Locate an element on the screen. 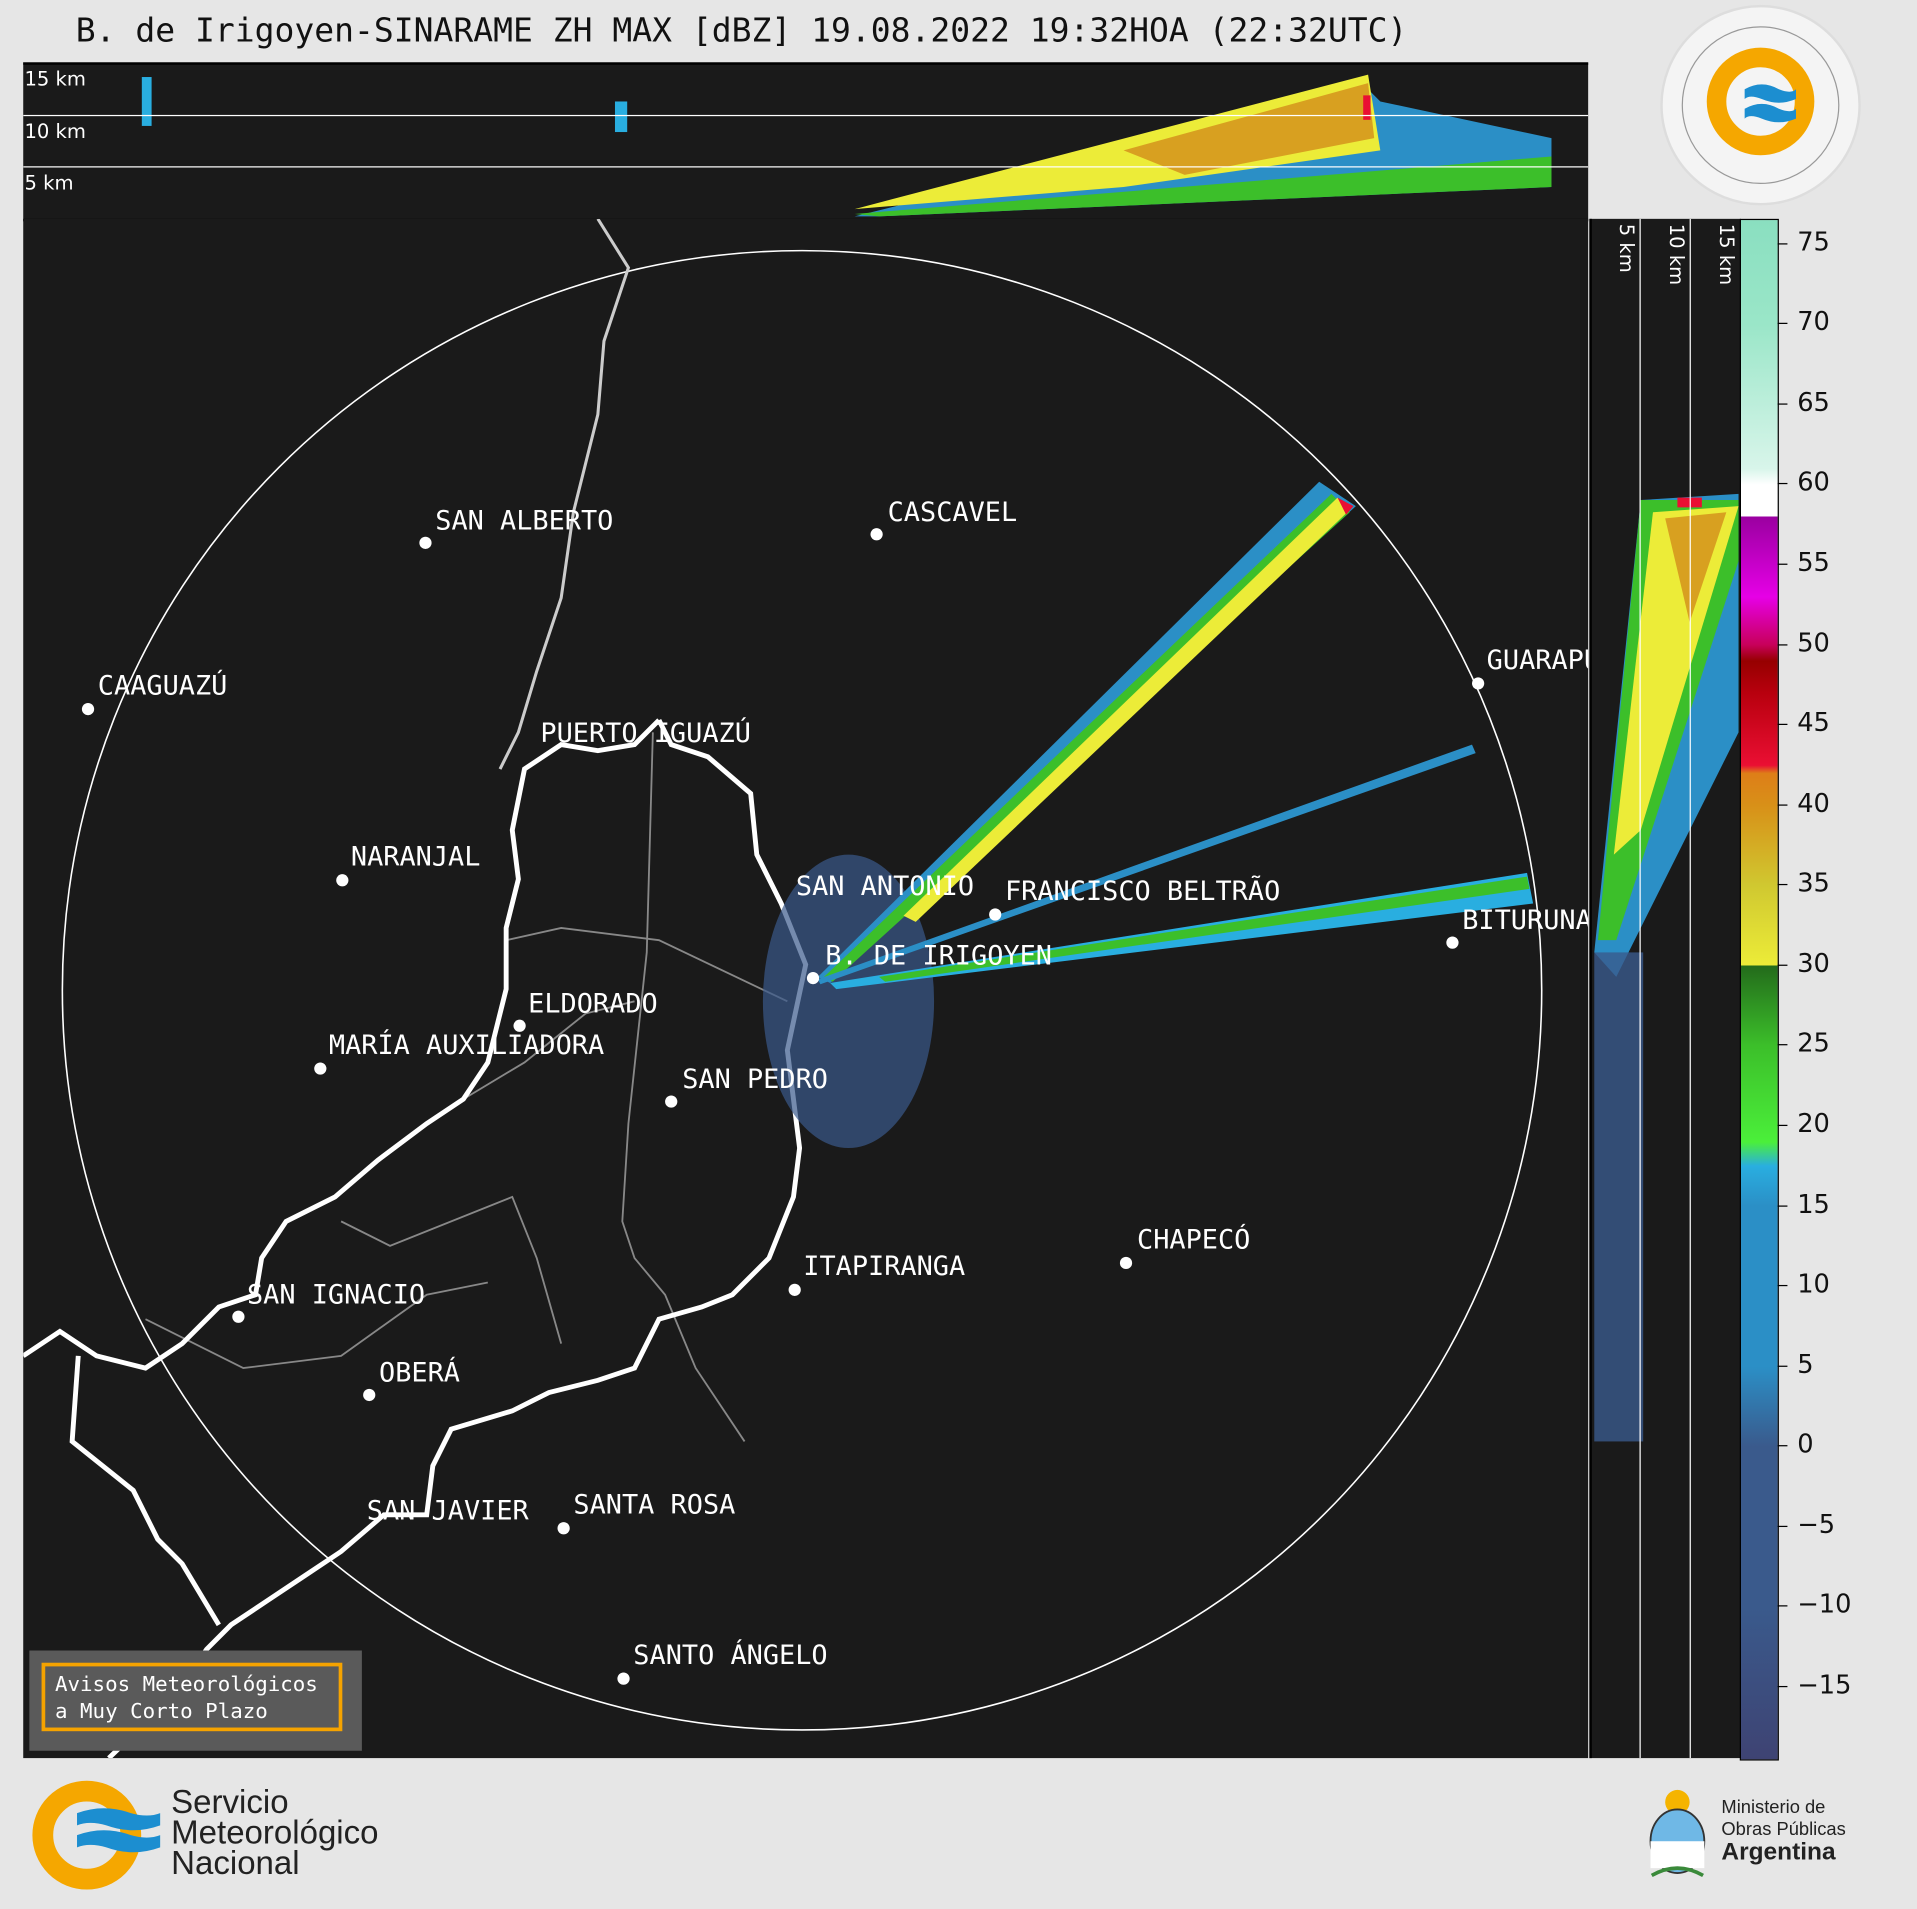  city-label: OBERÁ is located at coordinates (419, 1373).